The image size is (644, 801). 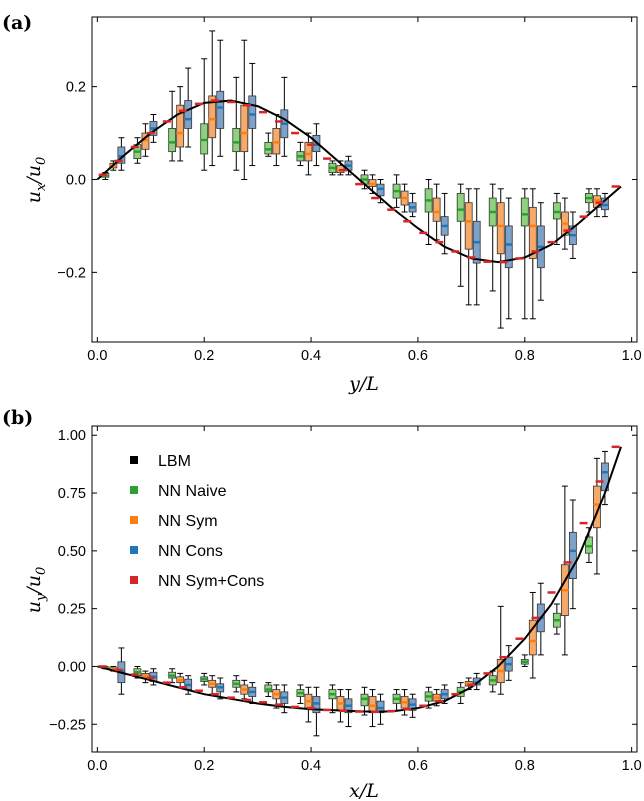 I want to click on legend-label: NN Sym, so click(x=188, y=521).